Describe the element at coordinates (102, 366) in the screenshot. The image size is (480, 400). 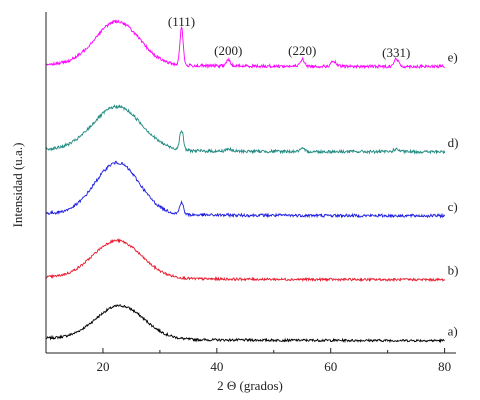
I see `x-tick-label-20: 20` at that location.